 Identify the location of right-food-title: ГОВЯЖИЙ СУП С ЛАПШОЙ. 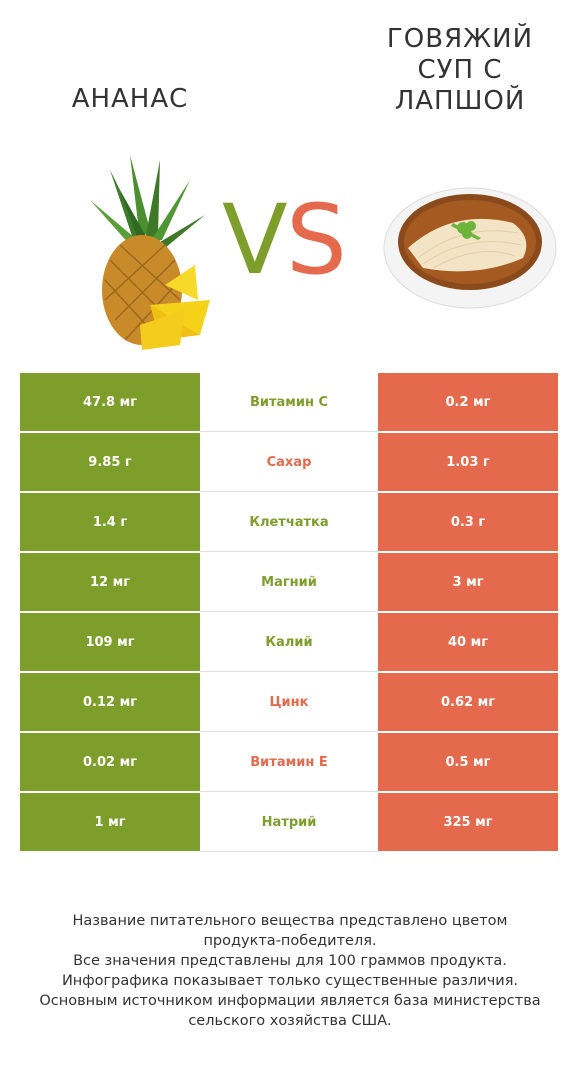
(460, 70).